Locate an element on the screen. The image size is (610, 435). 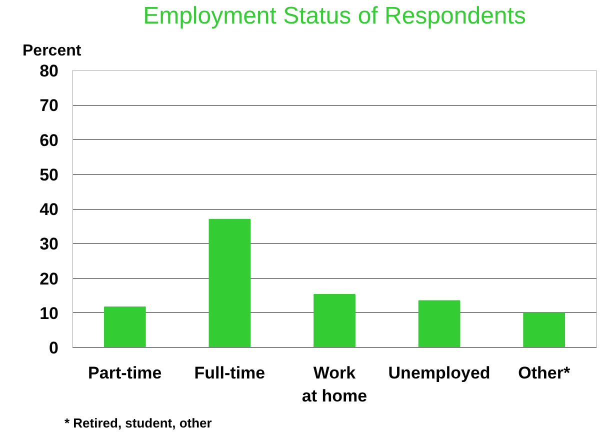
y-tick-label: 20 is located at coordinates (49, 278).